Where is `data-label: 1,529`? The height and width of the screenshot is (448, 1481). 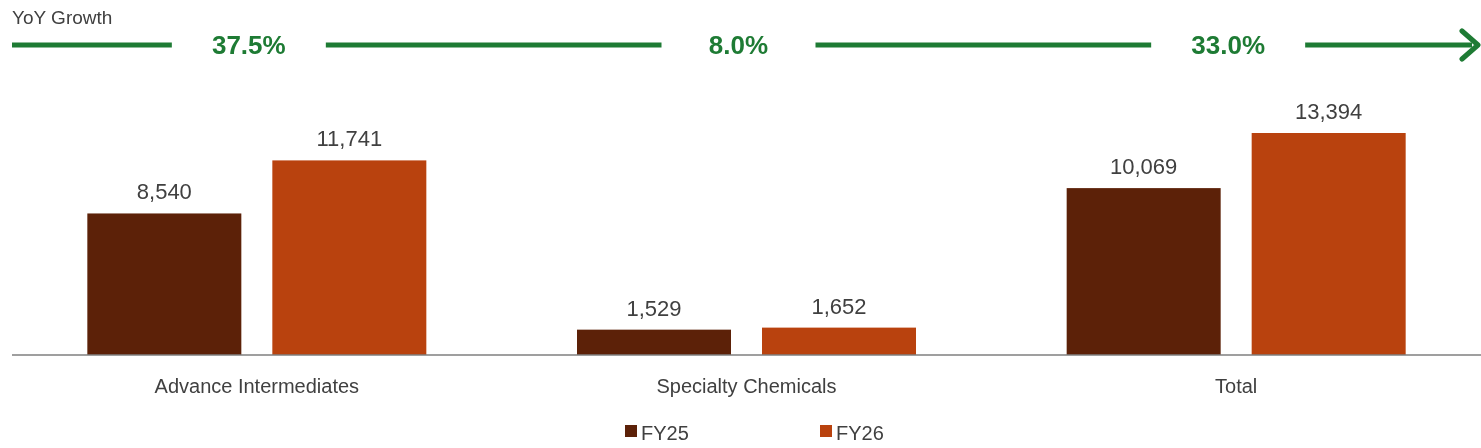
data-label: 1,529 is located at coordinates (654, 308).